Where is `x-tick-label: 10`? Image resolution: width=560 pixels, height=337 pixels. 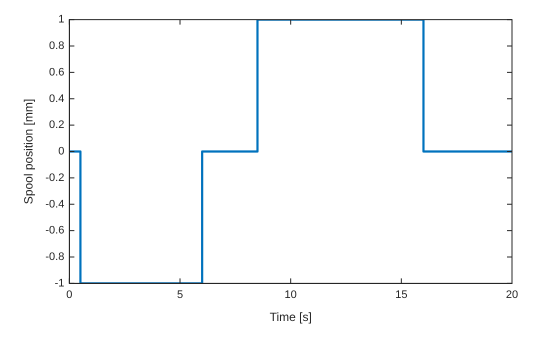
x-tick-label: 10 is located at coordinates (290, 295).